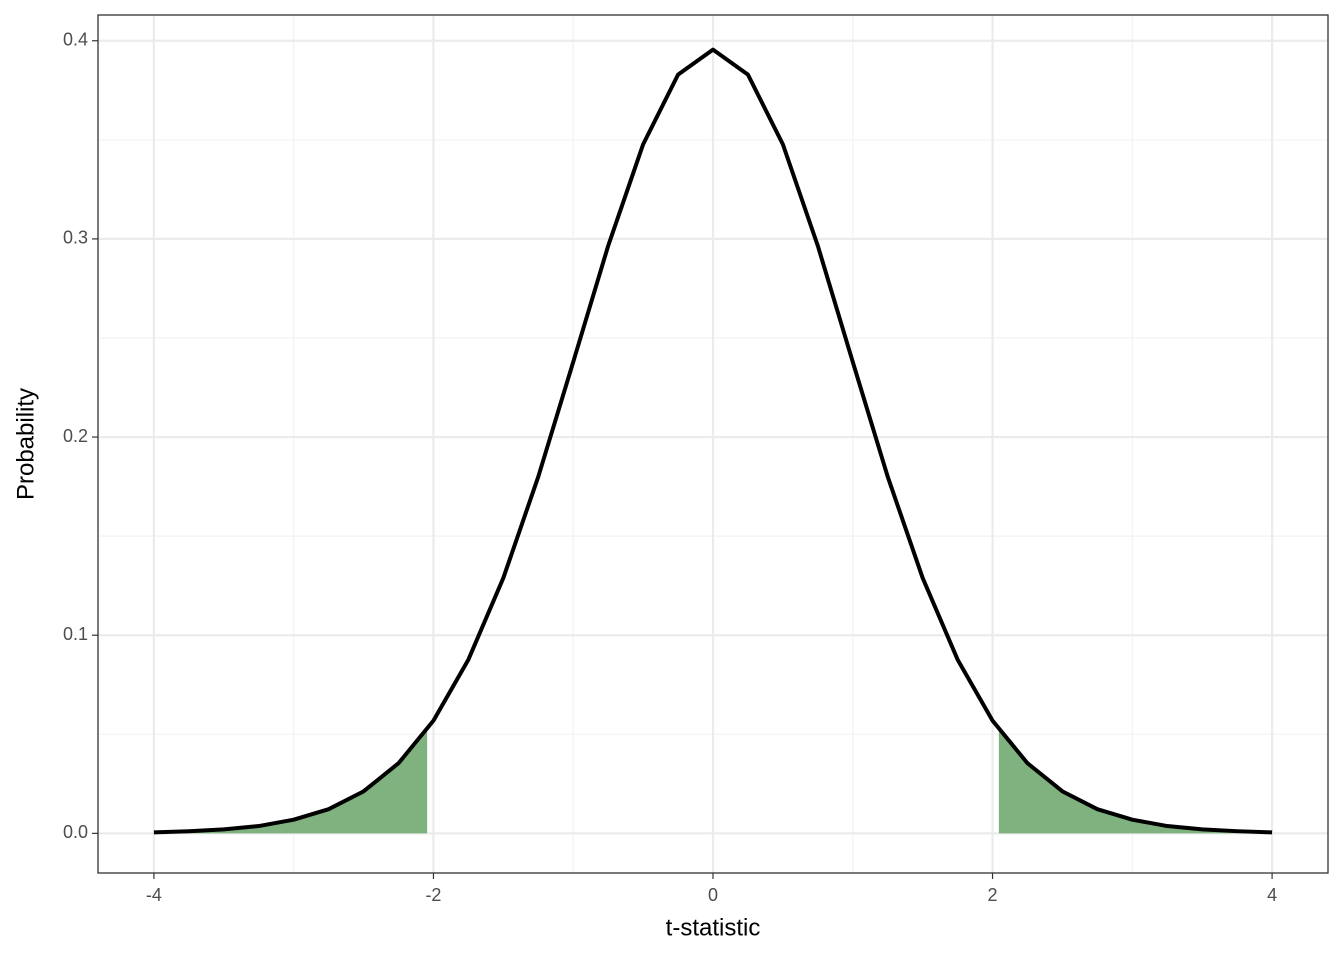 The height and width of the screenshot is (960, 1344). I want to click on y-tick-label: 0.2, so click(75, 436).